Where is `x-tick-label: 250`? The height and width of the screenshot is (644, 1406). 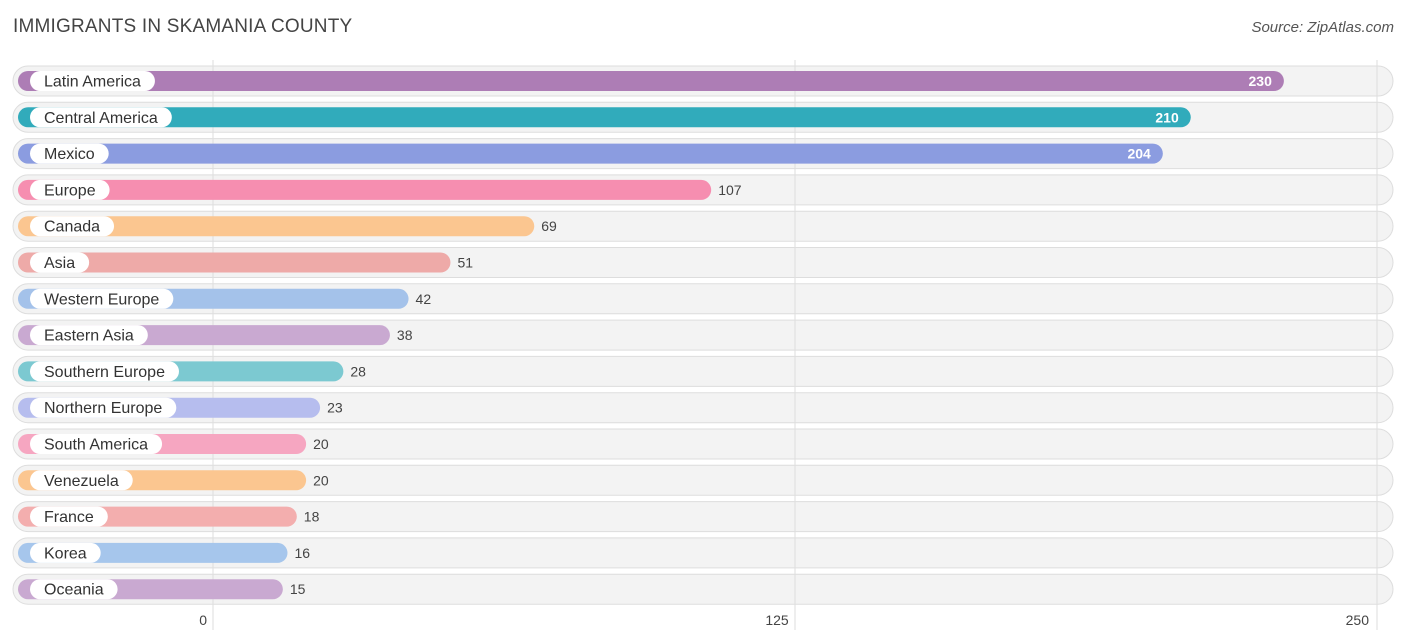
x-tick-label: 250 is located at coordinates (1358, 620).